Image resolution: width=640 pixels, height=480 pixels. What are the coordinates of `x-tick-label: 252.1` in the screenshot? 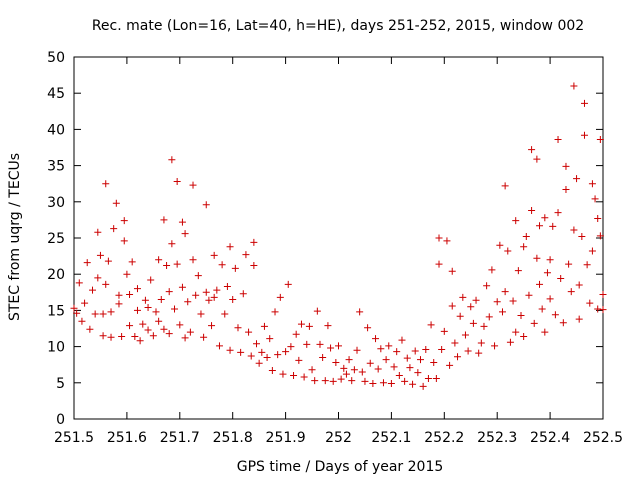 It's located at (391, 438).